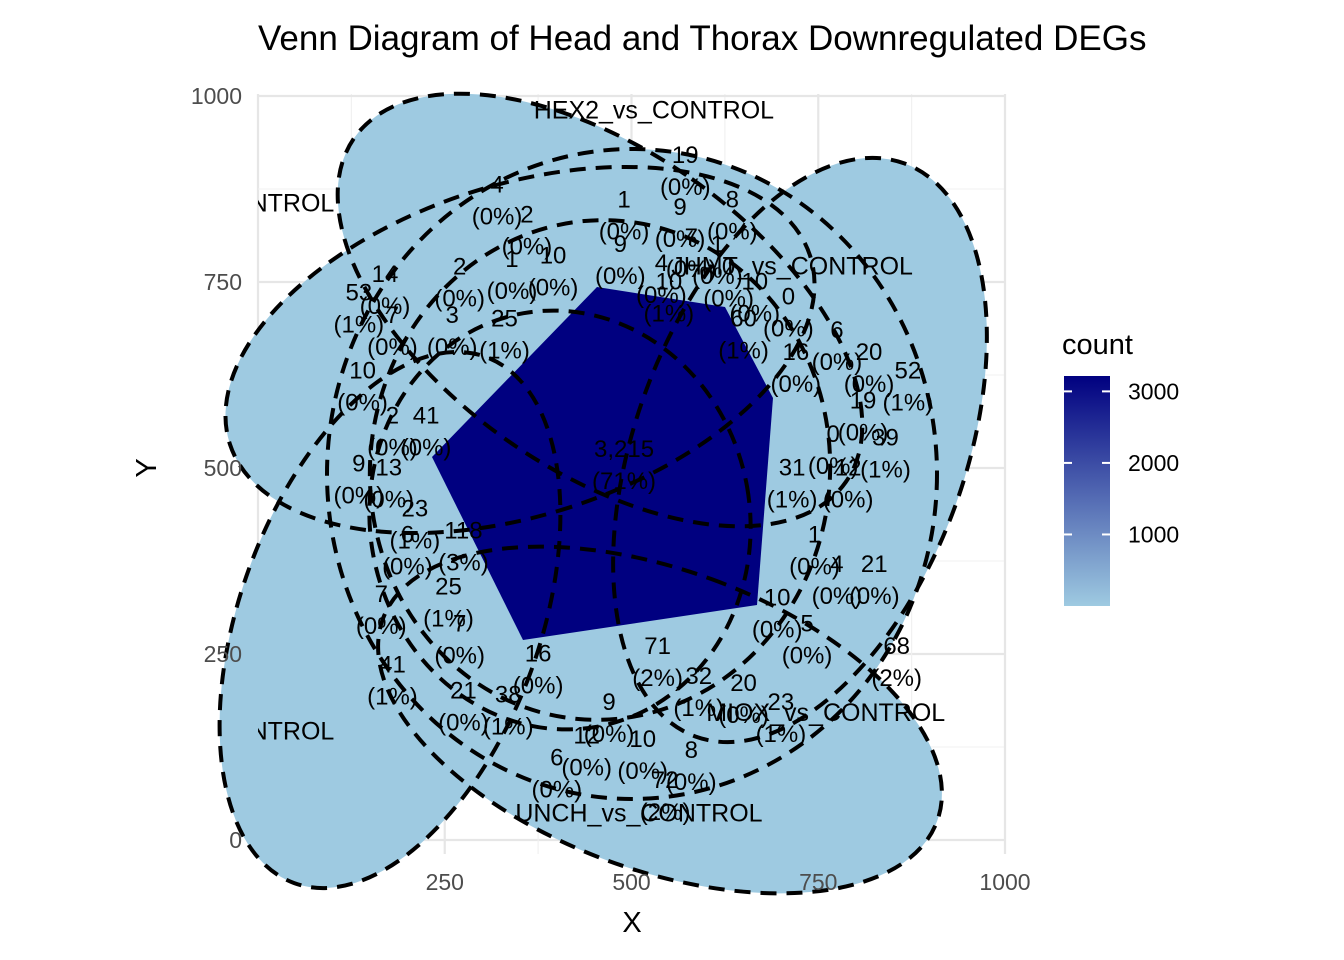 The height and width of the screenshot is (960, 1344). Describe the element at coordinates (657, 662) in the screenshot. I see `region-label: 71 (2%)` at that location.